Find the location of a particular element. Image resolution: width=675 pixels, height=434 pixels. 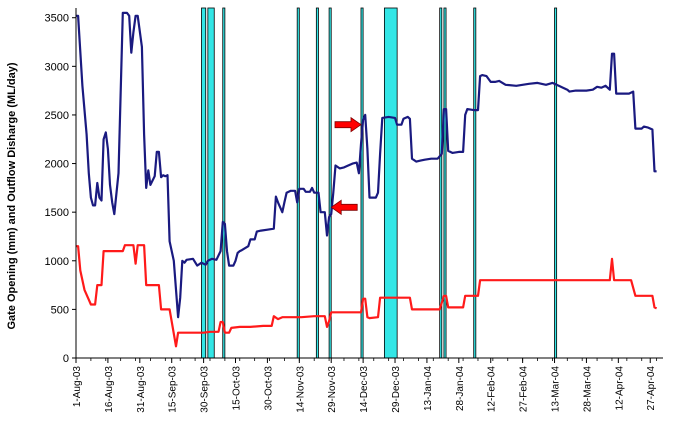

y-tick-label: 3500 is located at coordinates (57, 19).